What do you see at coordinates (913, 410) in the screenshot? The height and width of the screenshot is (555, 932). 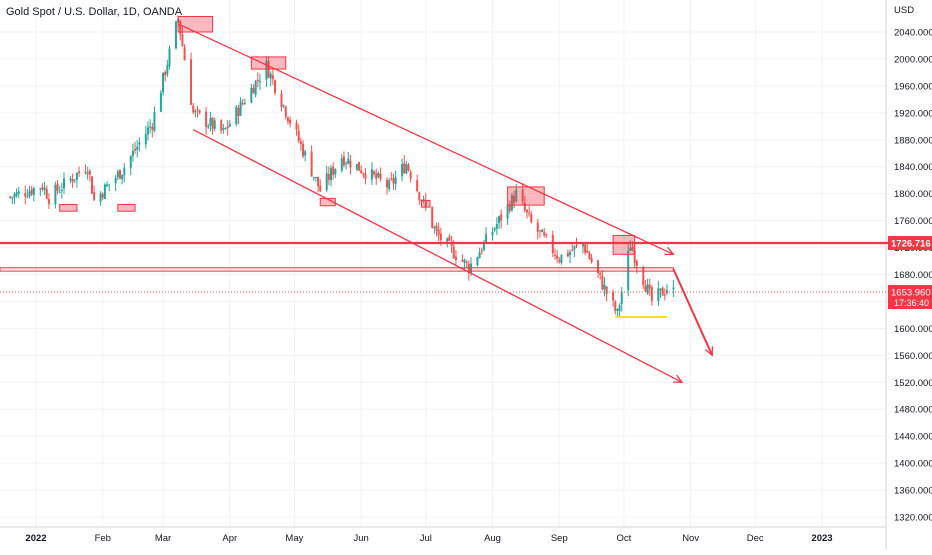 I see `y-tick-label: 1480.000` at bounding box center [913, 410].